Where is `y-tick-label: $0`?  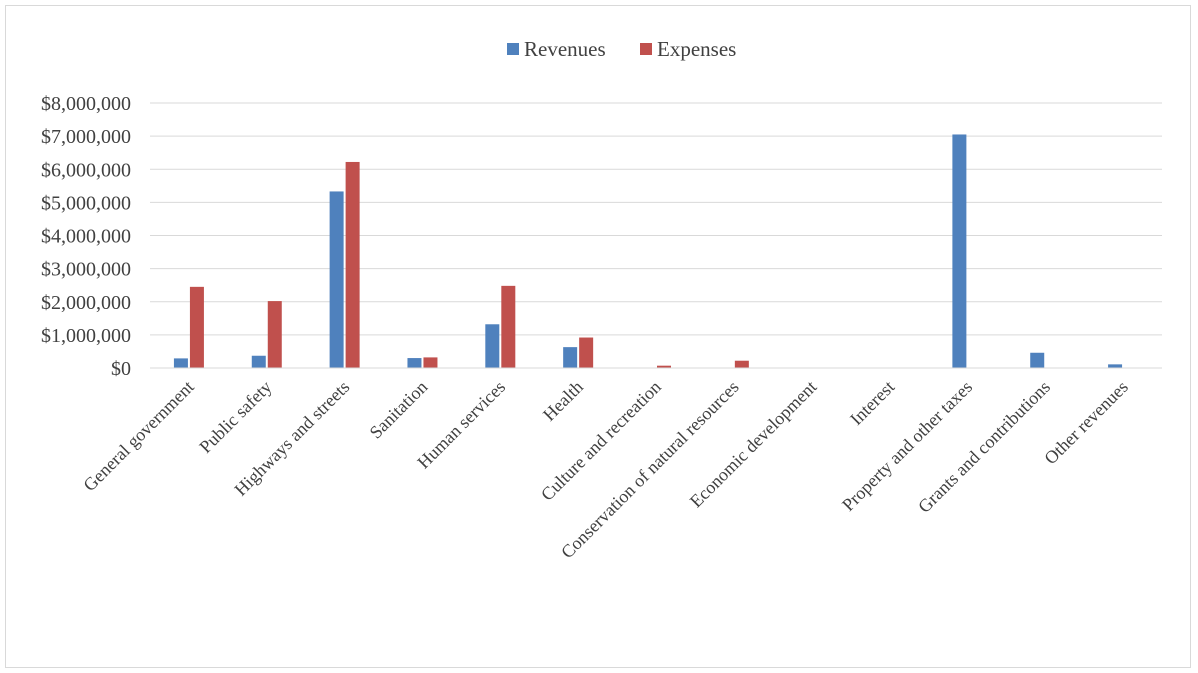
y-tick-label: $0 is located at coordinates (121, 369).